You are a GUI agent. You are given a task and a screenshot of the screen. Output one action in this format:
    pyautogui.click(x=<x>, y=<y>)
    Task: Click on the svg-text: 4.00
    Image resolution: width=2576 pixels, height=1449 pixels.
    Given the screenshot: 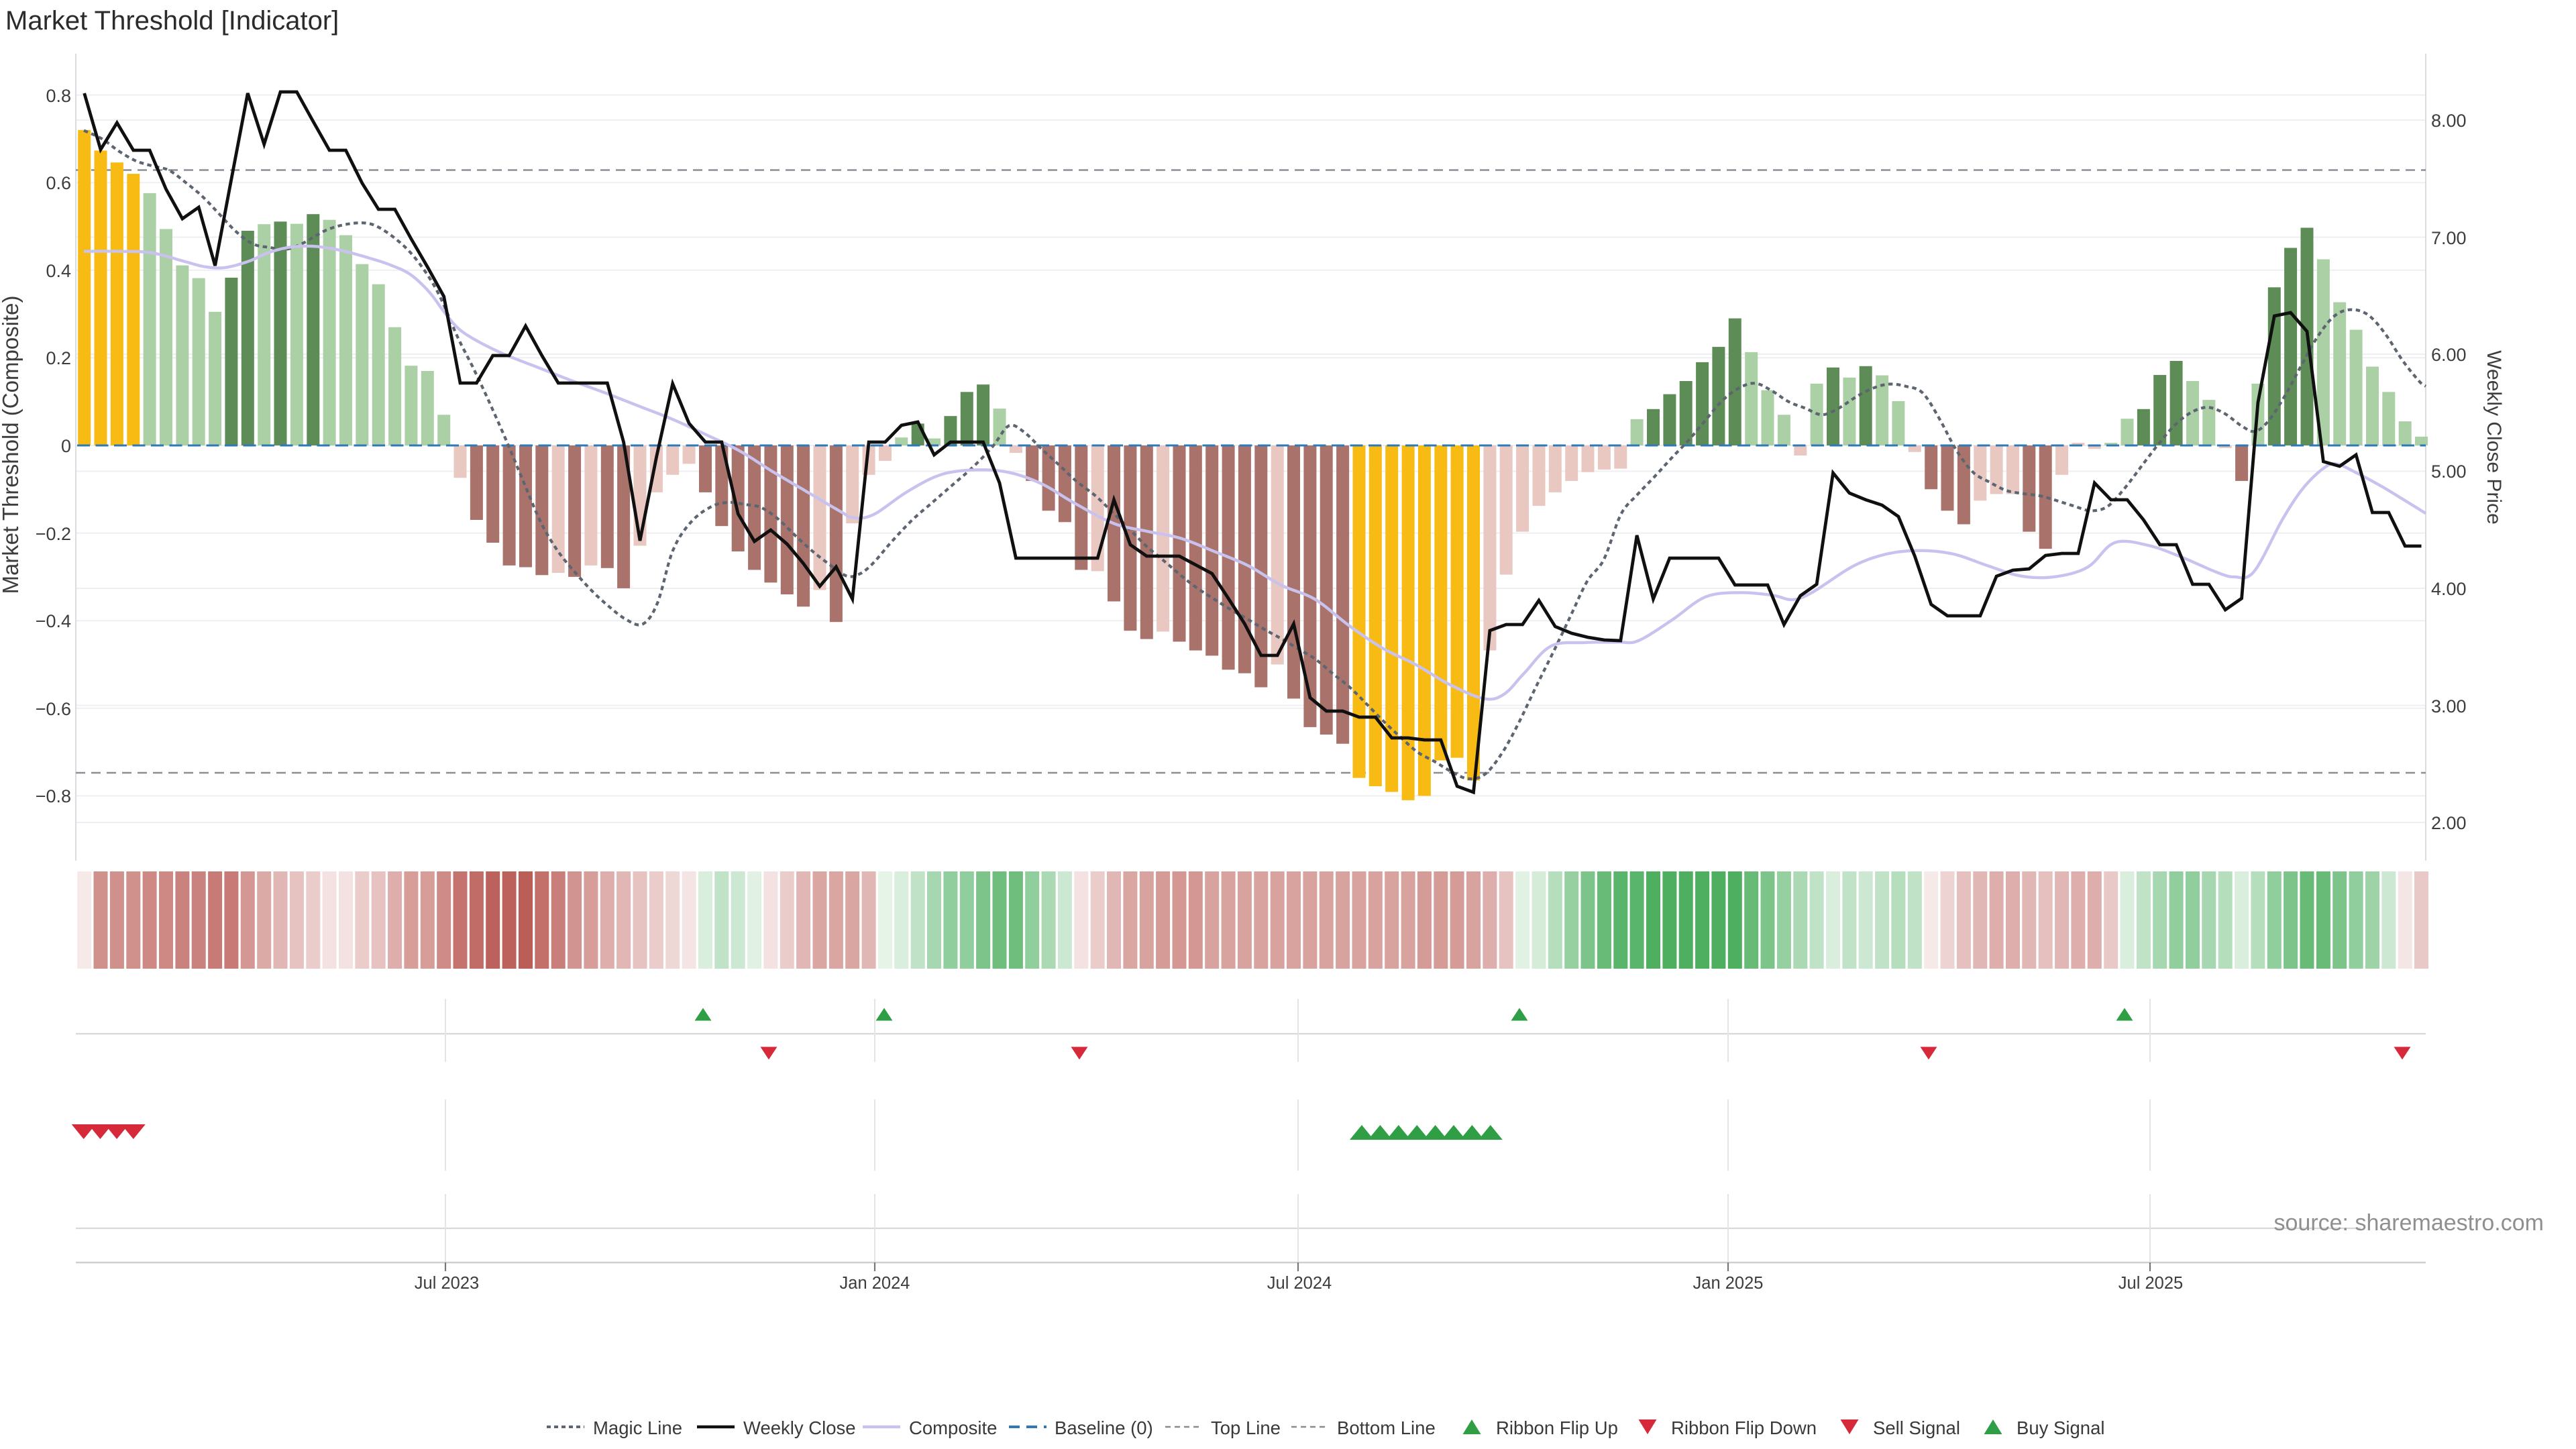 What is the action you would take?
    pyautogui.click(x=2449, y=589)
    